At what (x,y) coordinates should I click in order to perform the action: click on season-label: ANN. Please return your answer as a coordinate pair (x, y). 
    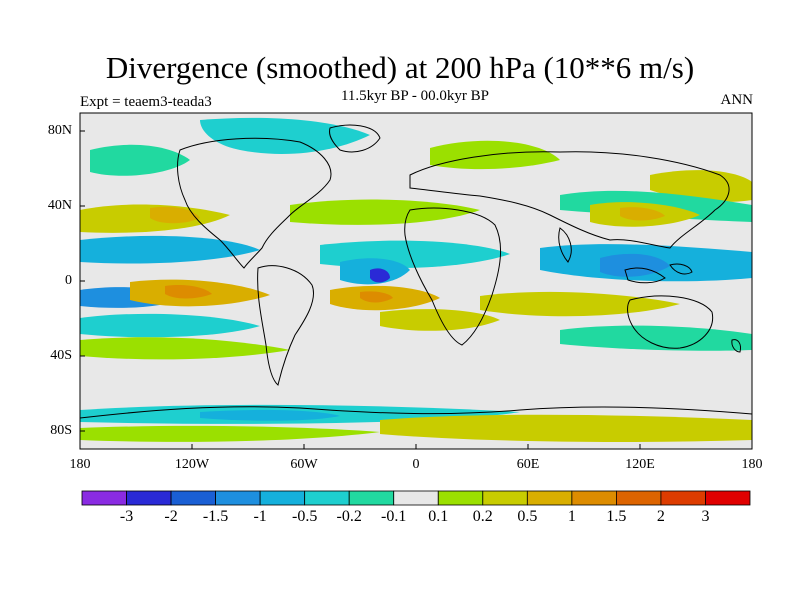
    Looking at the image, I should click on (737, 100).